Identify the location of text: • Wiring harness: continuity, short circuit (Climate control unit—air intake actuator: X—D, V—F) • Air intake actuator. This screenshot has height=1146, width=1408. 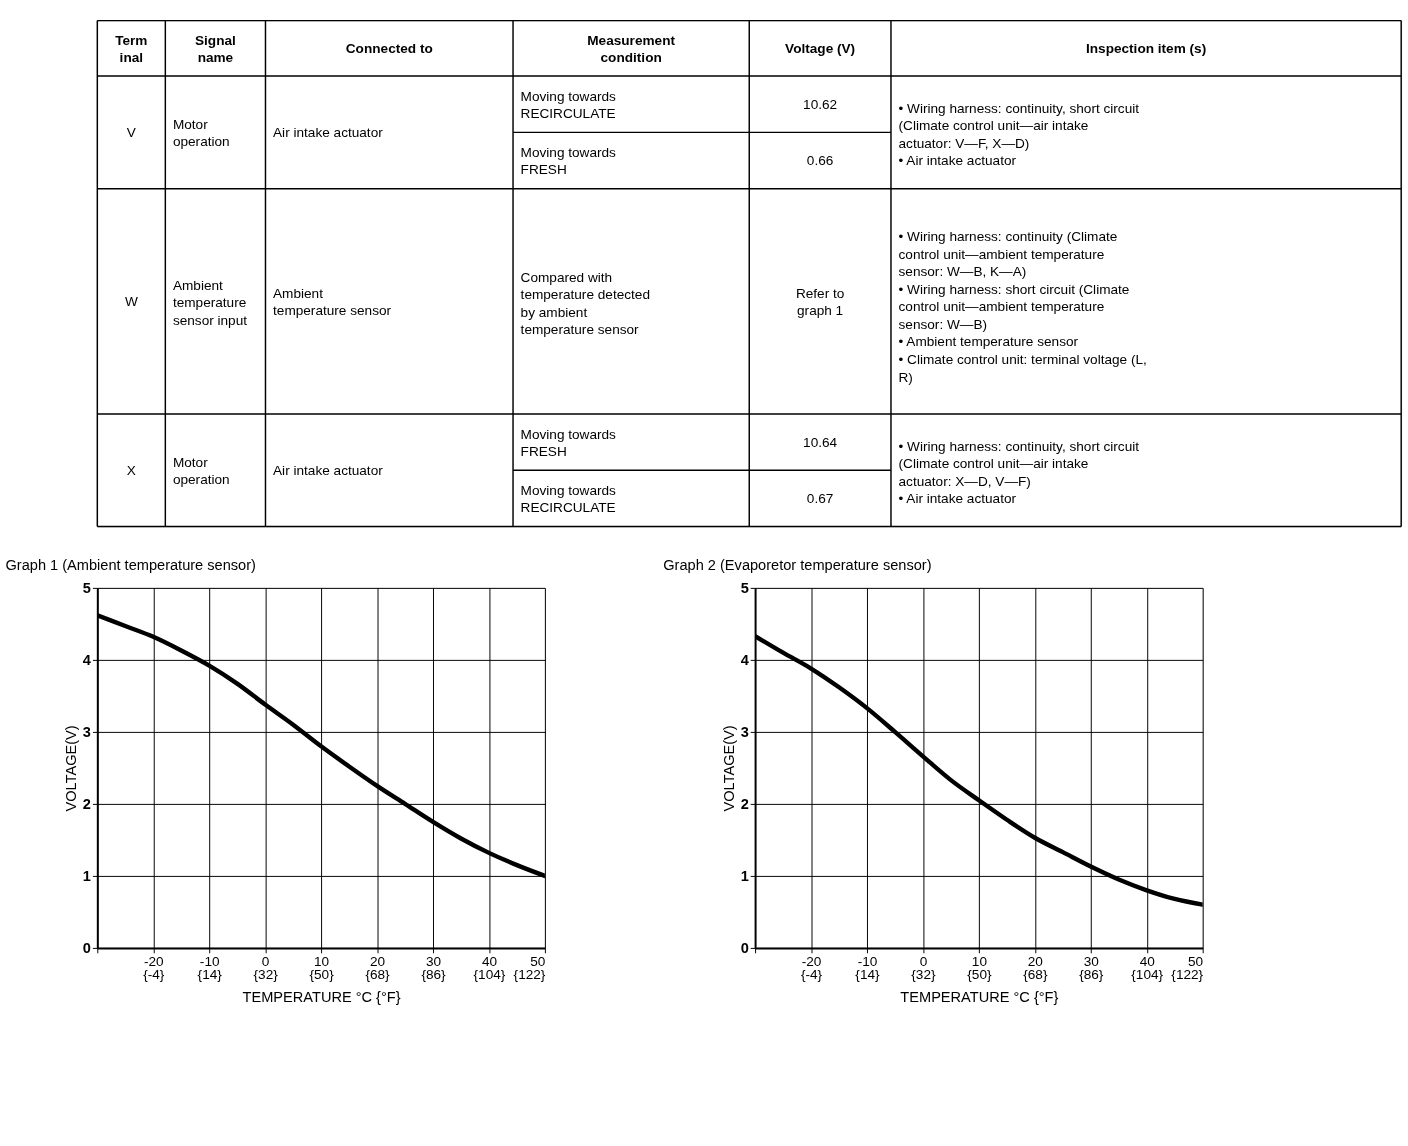
(1019, 472).